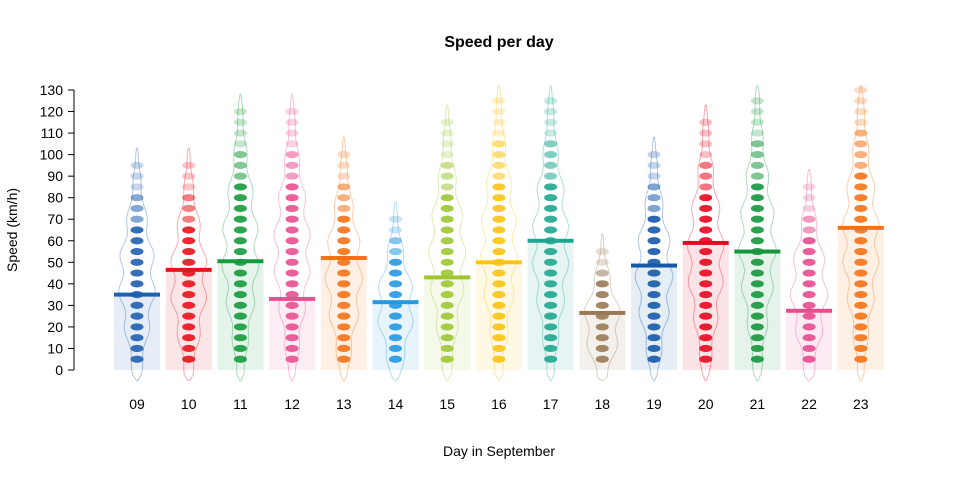 The image size is (960, 485). I want to click on x-tick-label: 18, so click(603, 404).